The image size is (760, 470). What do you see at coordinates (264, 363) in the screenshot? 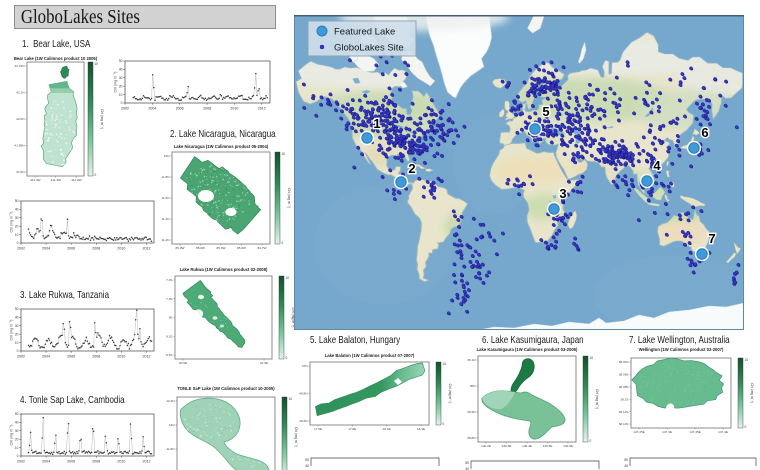
I see `svg-text: 31.5E` at bounding box center [264, 363].